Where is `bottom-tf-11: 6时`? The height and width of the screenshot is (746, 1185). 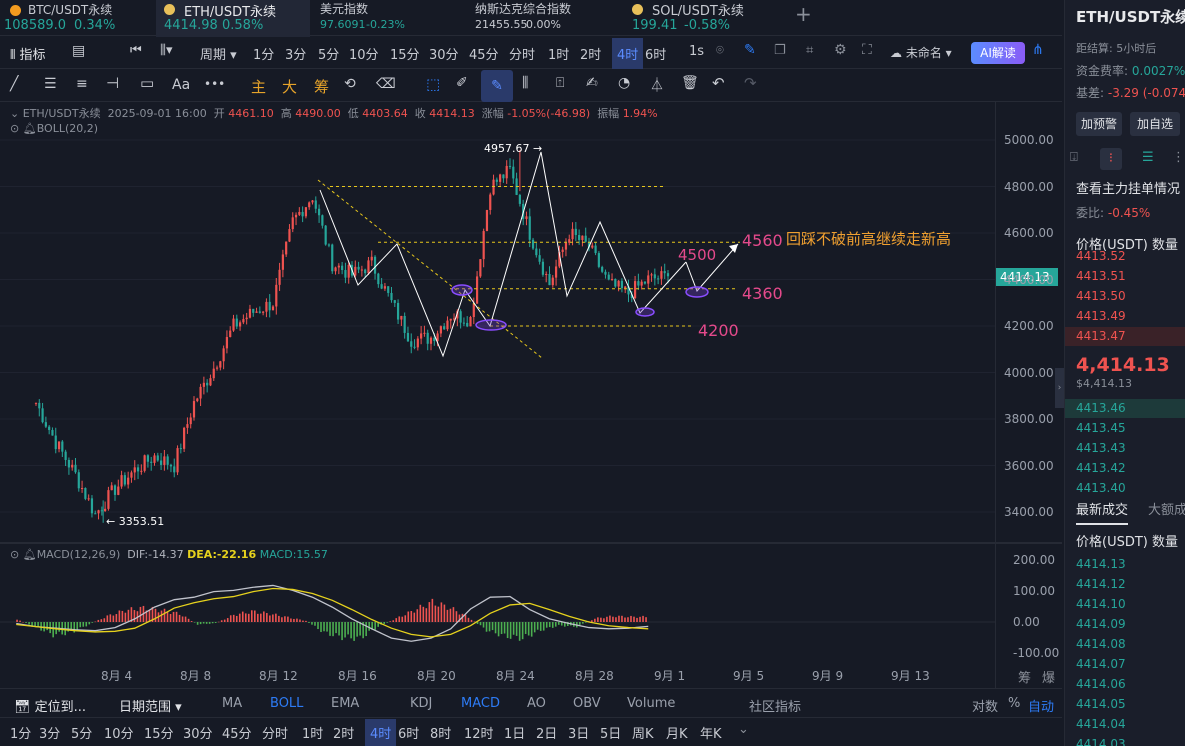
bottom-tf-11: 6时 is located at coordinates (409, 734).